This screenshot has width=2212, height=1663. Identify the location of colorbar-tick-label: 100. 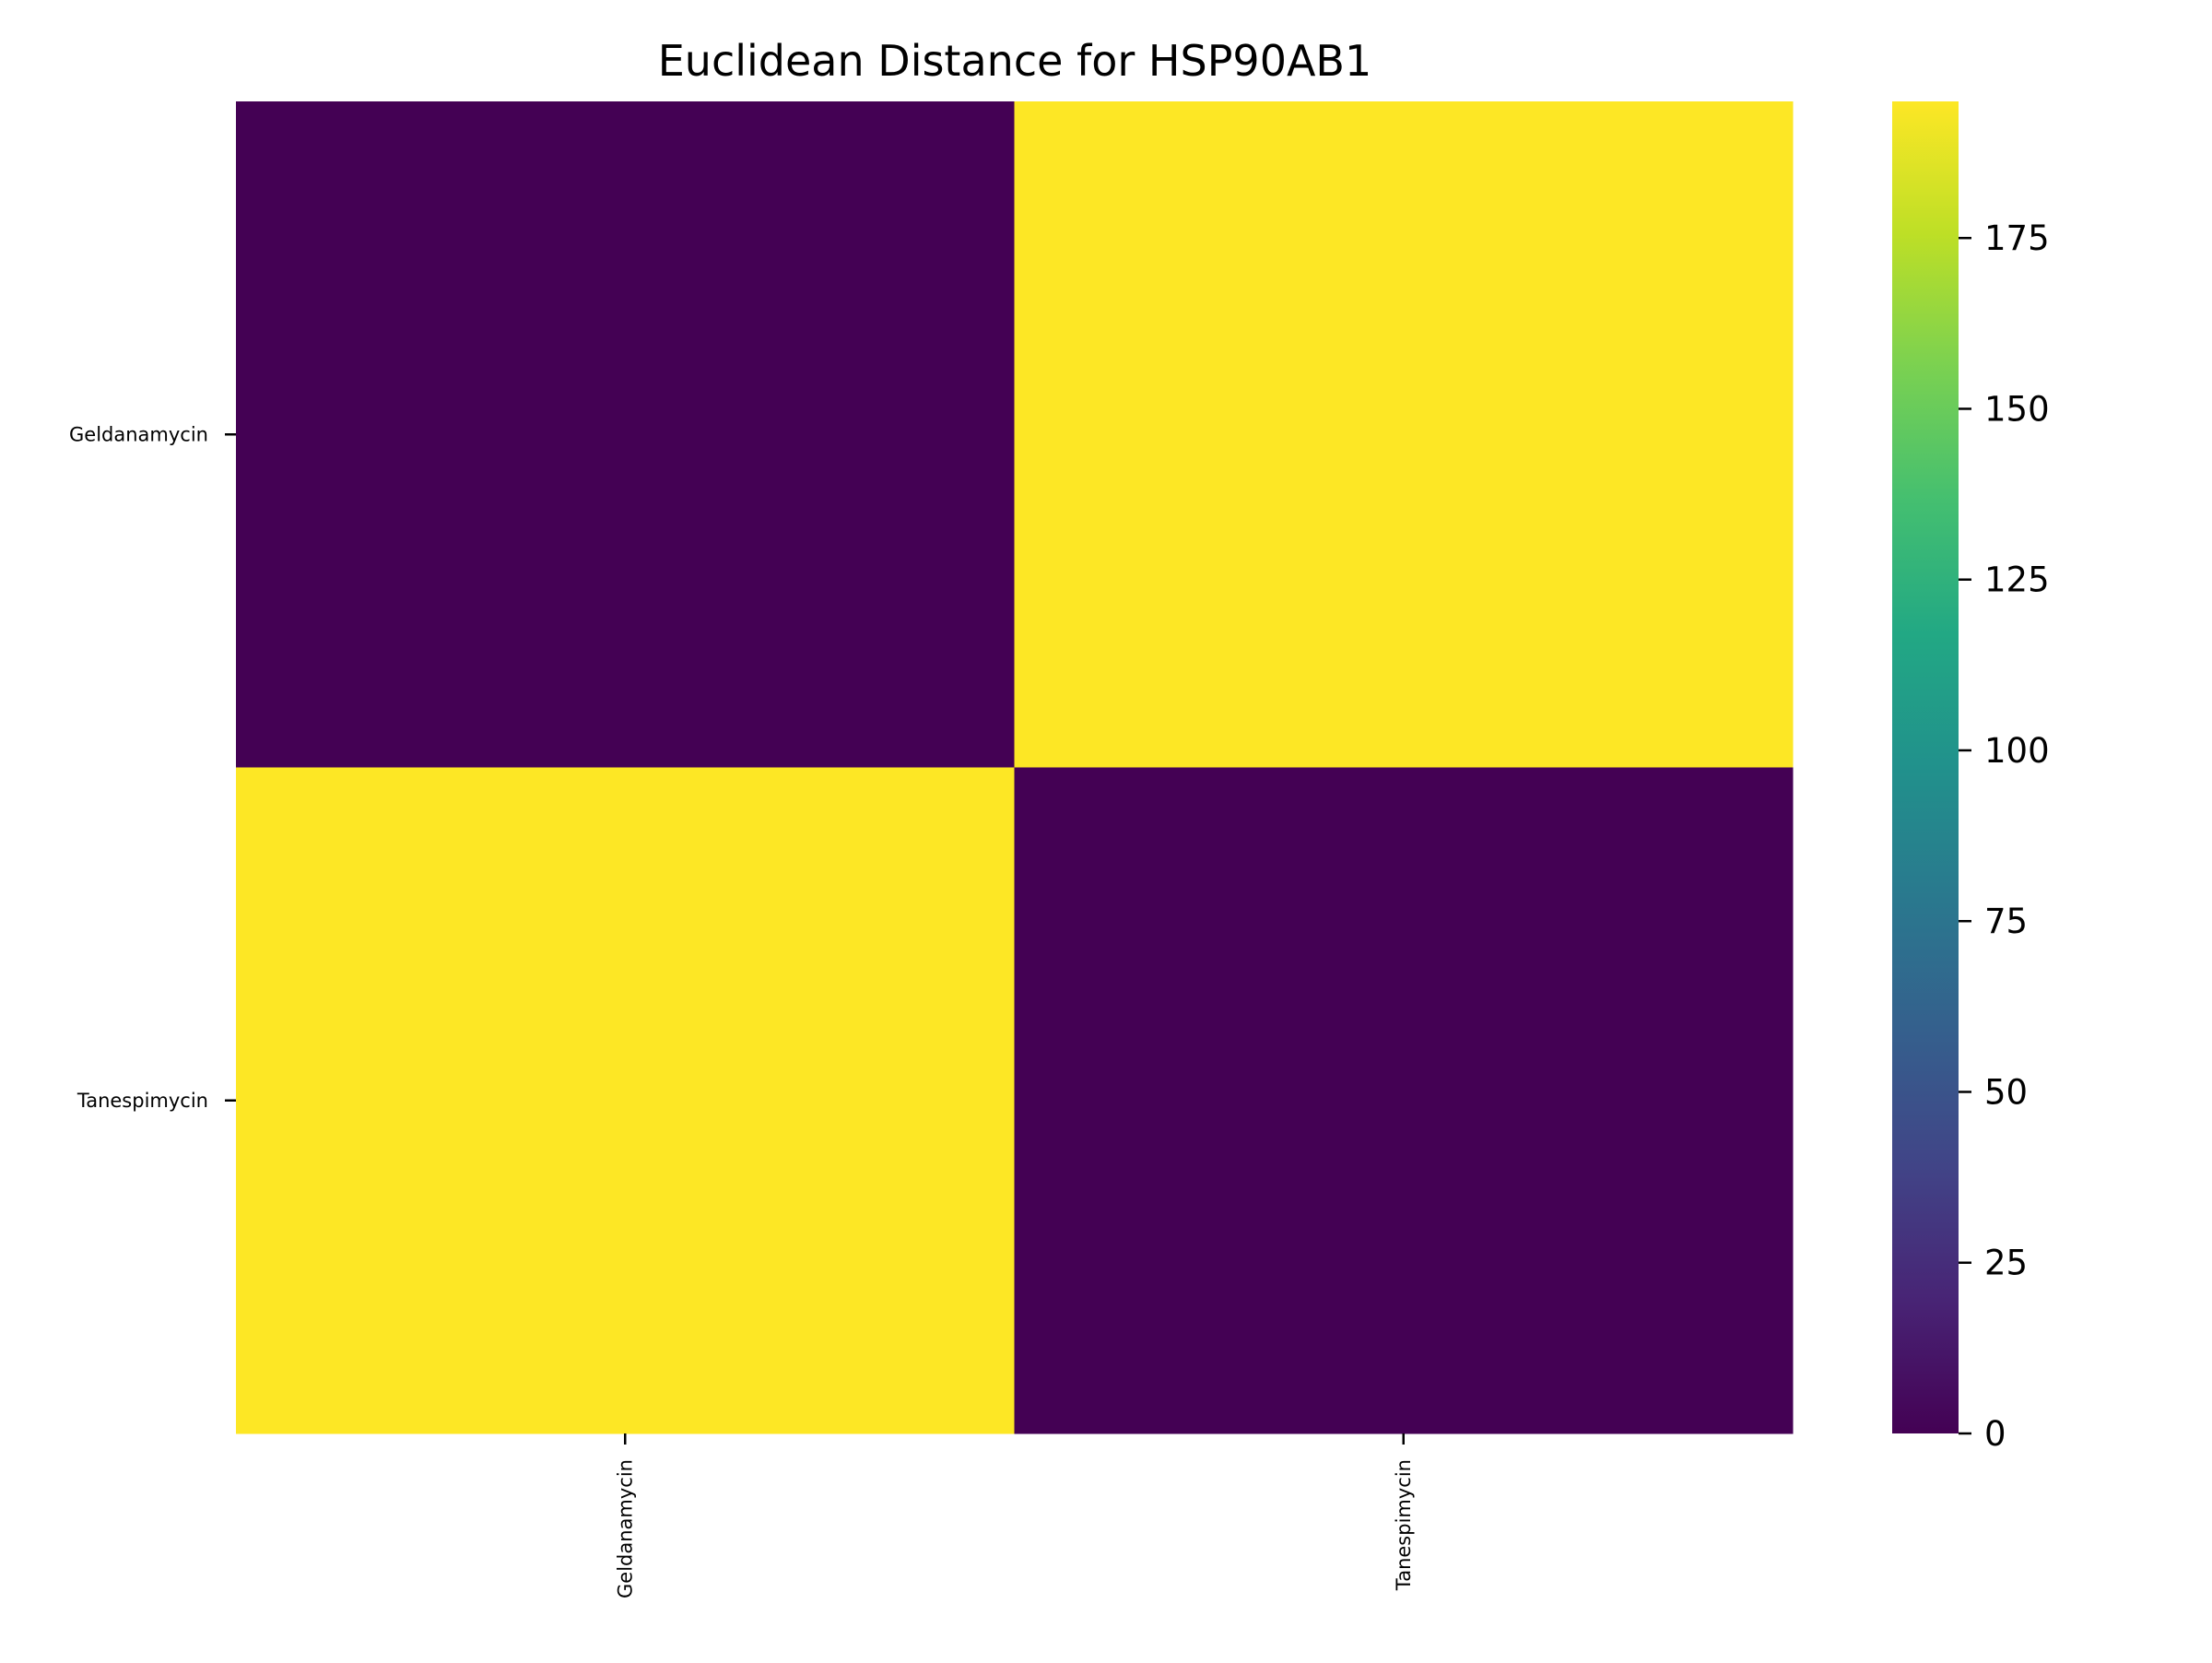
(2017, 751).